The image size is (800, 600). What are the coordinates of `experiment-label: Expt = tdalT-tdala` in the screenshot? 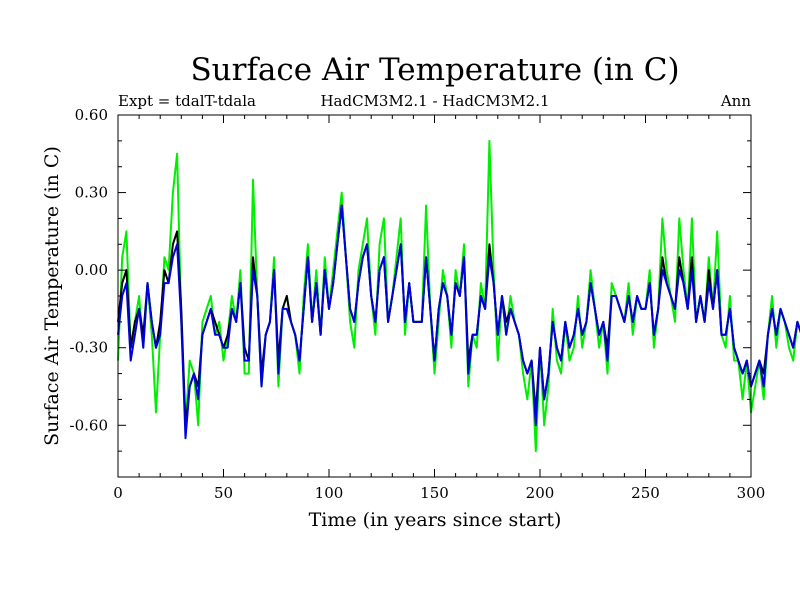 It's located at (187, 101).